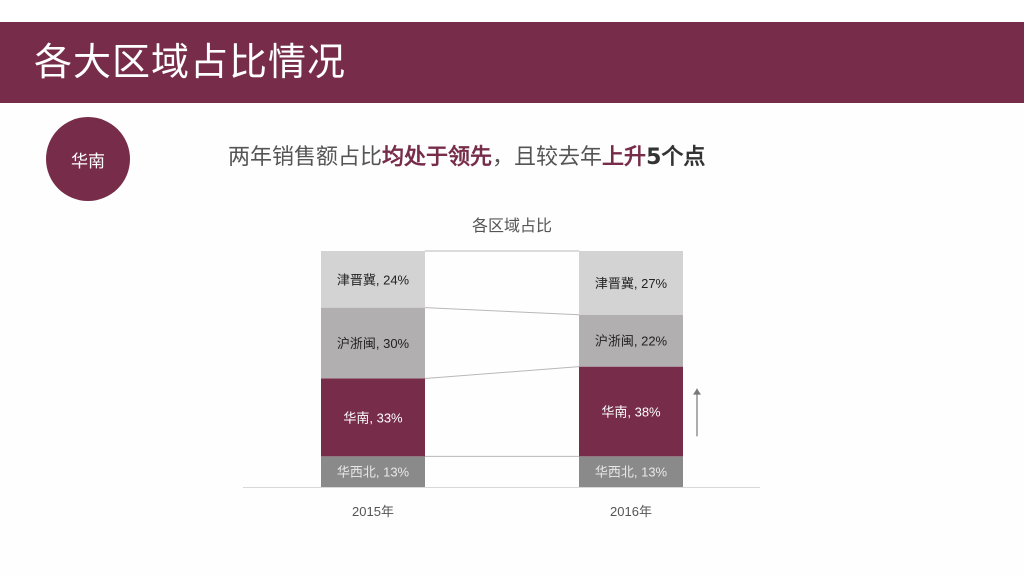 The width and height of the screenshot is (1024, 576). What do you see at coordinates (437, 157) in the screenshot?
I see `headline-part2: 均处于领先` at bounding box center [437, 157].